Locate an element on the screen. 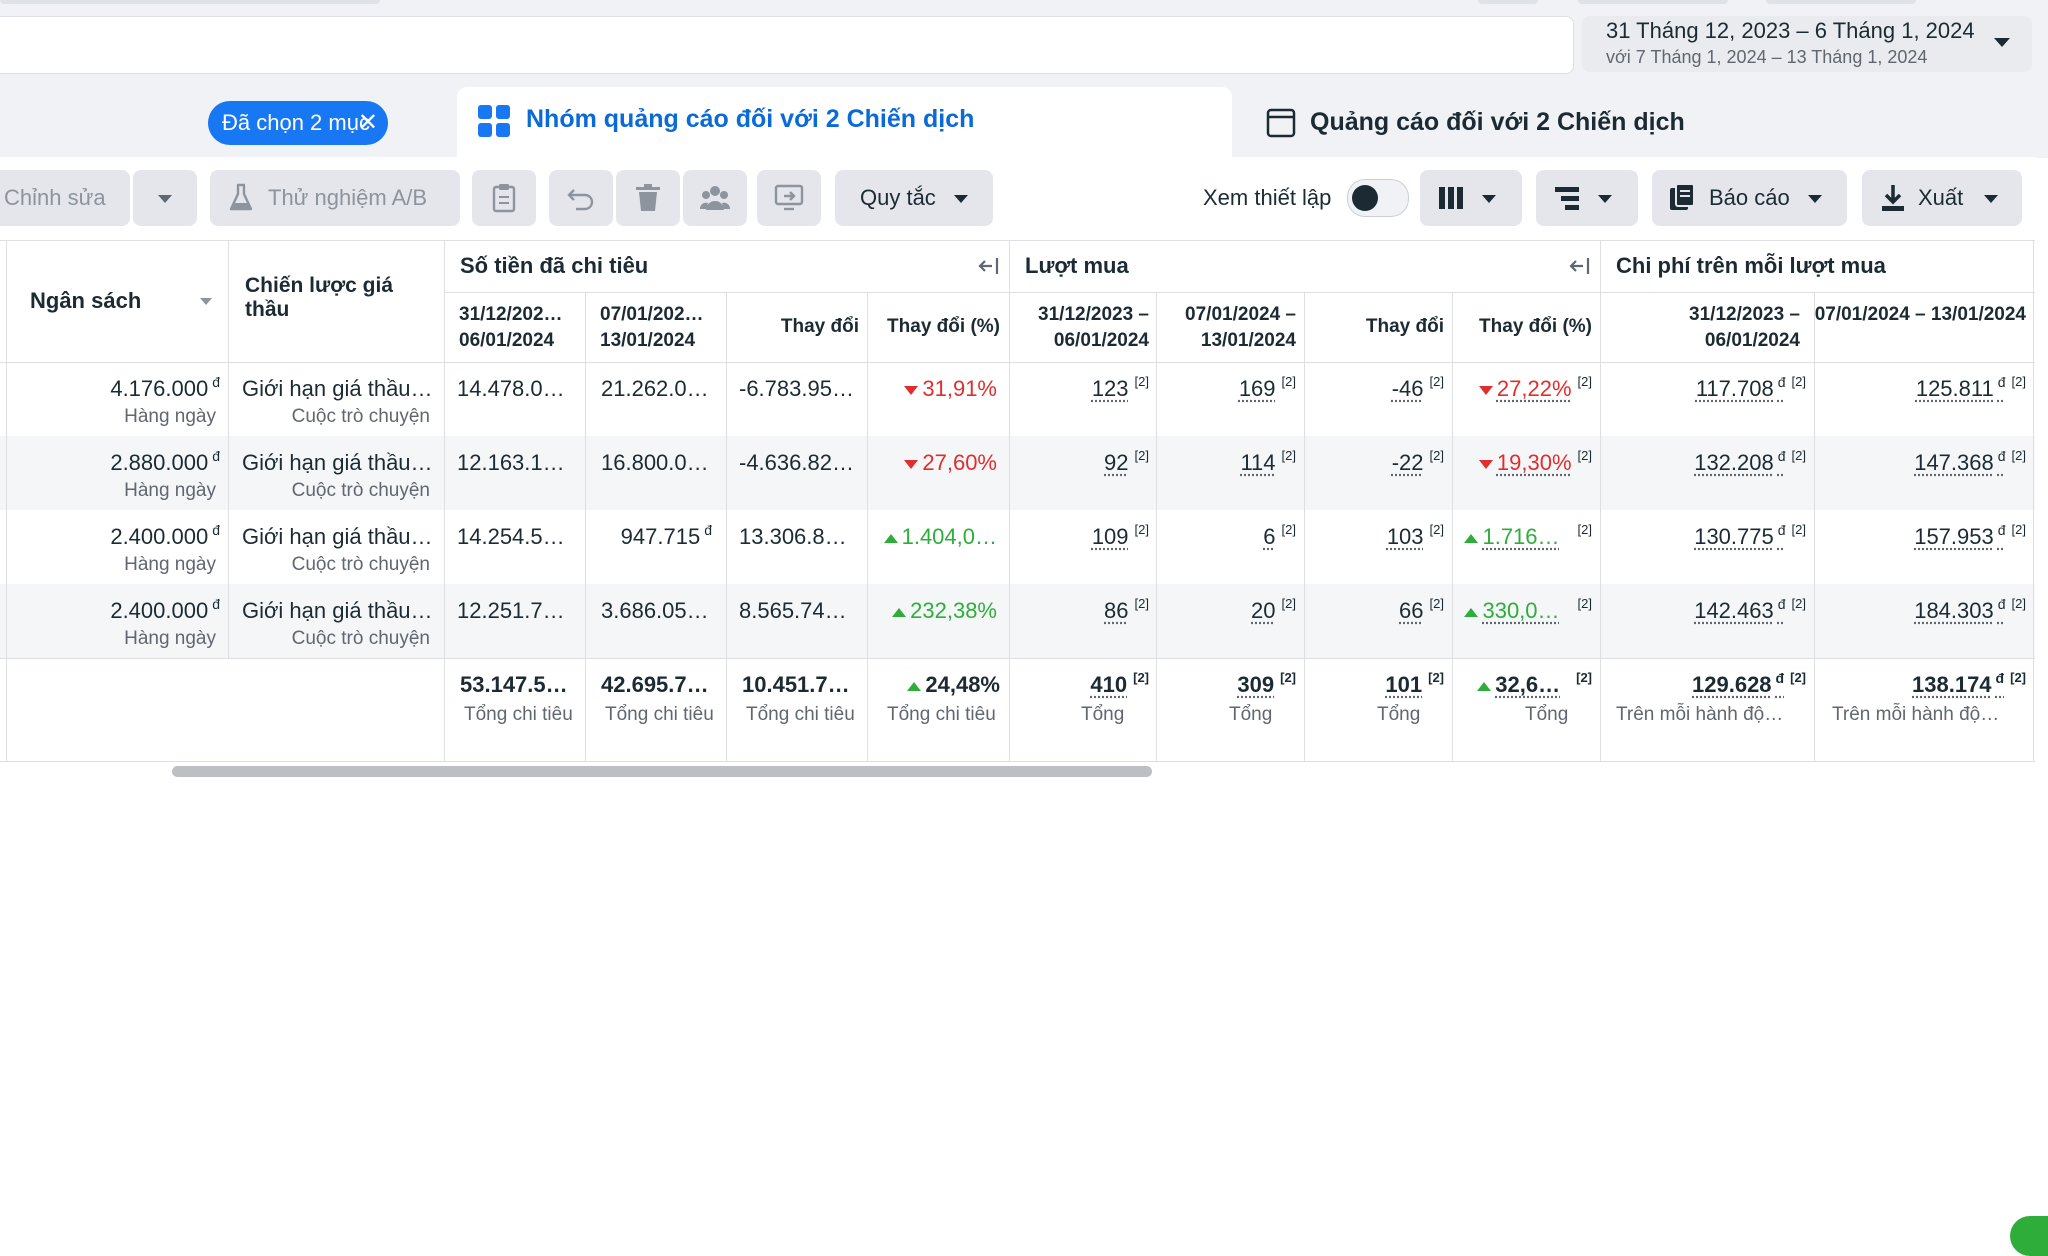 Image resolution: width=2048 pixels, height=1256 pixels. cell-value: -22 is located at coordinates (1408, 462).